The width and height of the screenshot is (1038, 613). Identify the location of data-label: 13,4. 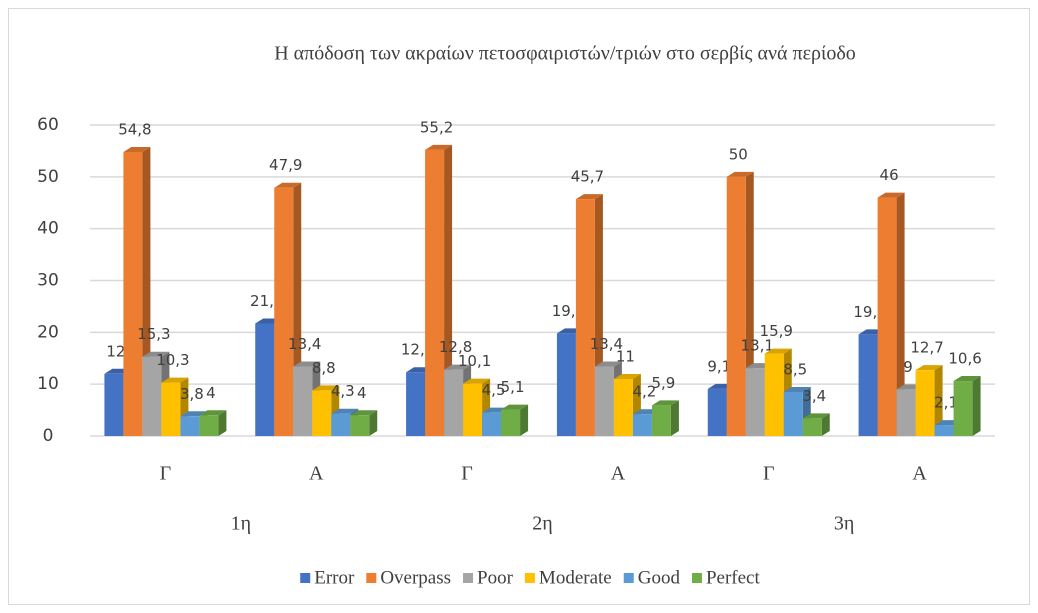
(304, 344).